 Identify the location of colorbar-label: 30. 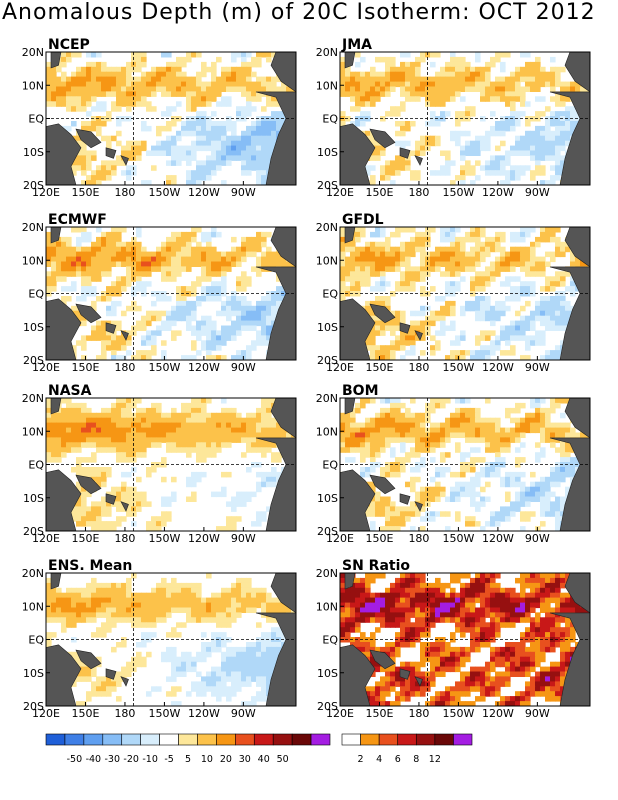
(245, 759).